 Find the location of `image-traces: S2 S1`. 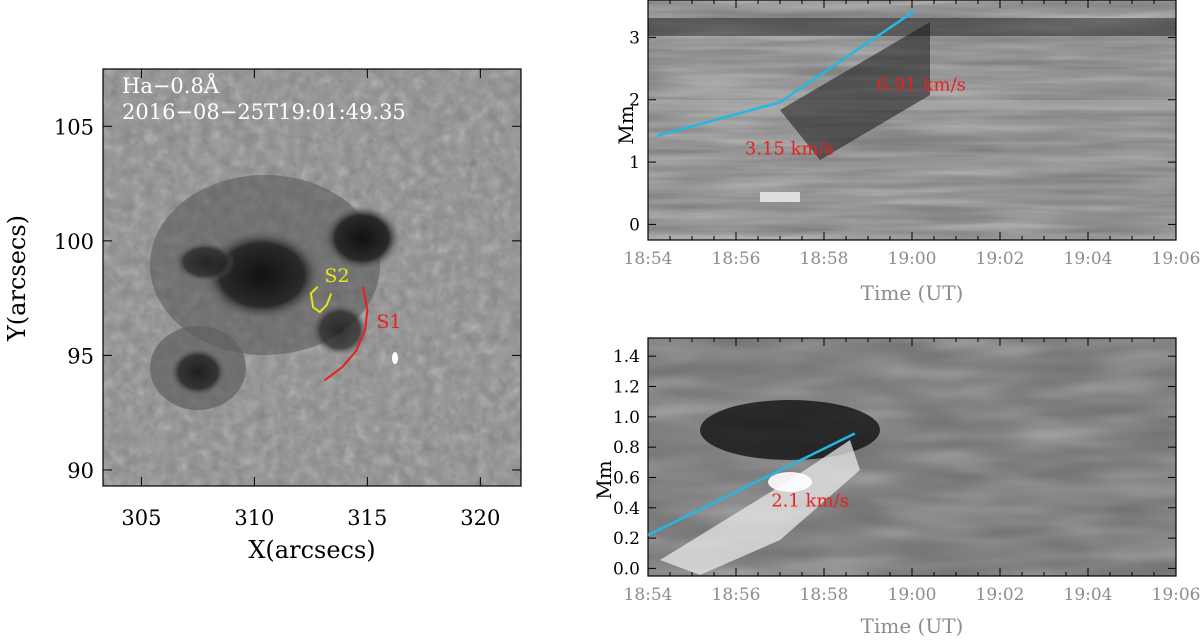

image-traces: S2 S1 is located at coordinates (355, 323).